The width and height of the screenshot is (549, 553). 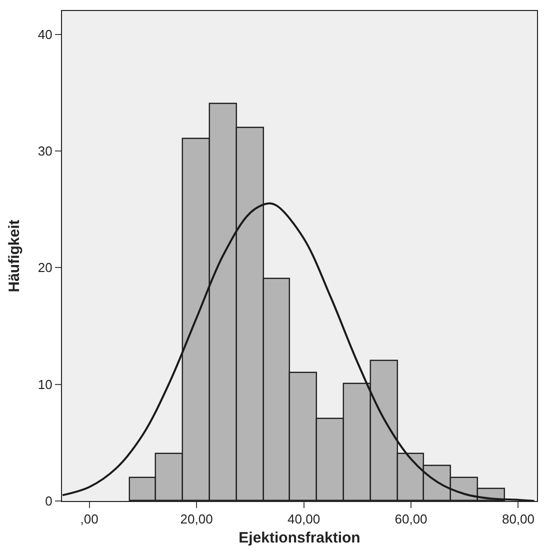 What do you see at coordinates (48, 501) in the screenshot?
I see `y-tick-label: 0` at bounding box center [48, 501].